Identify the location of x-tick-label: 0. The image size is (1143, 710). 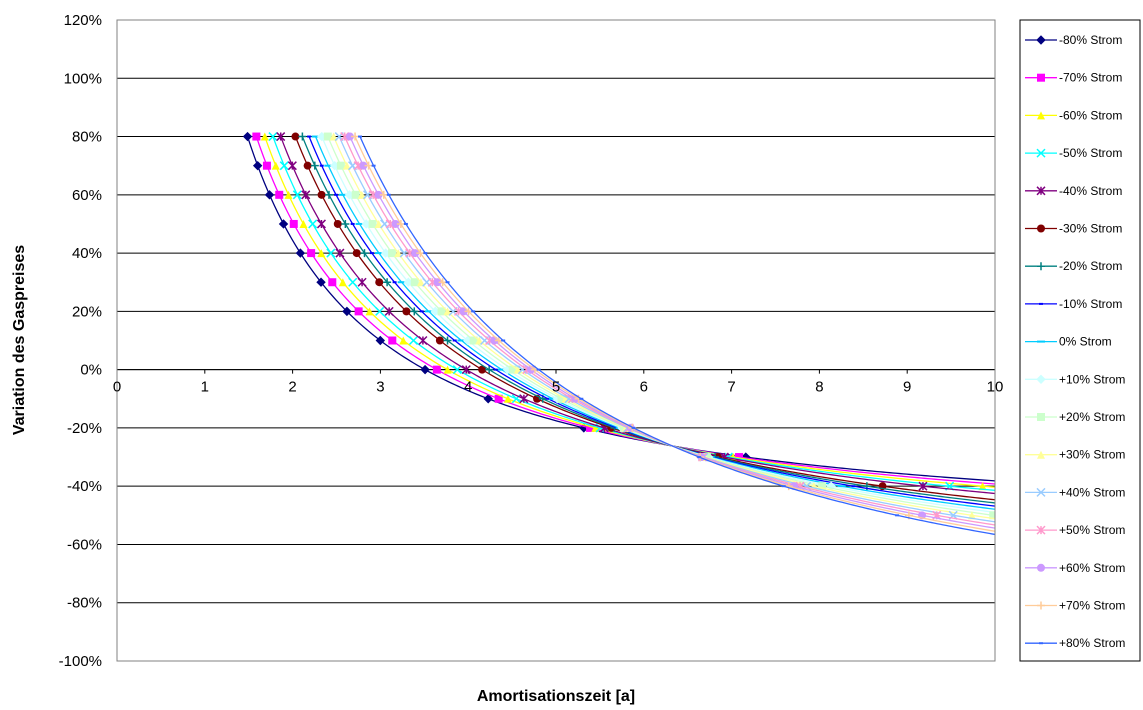
(117, 387).